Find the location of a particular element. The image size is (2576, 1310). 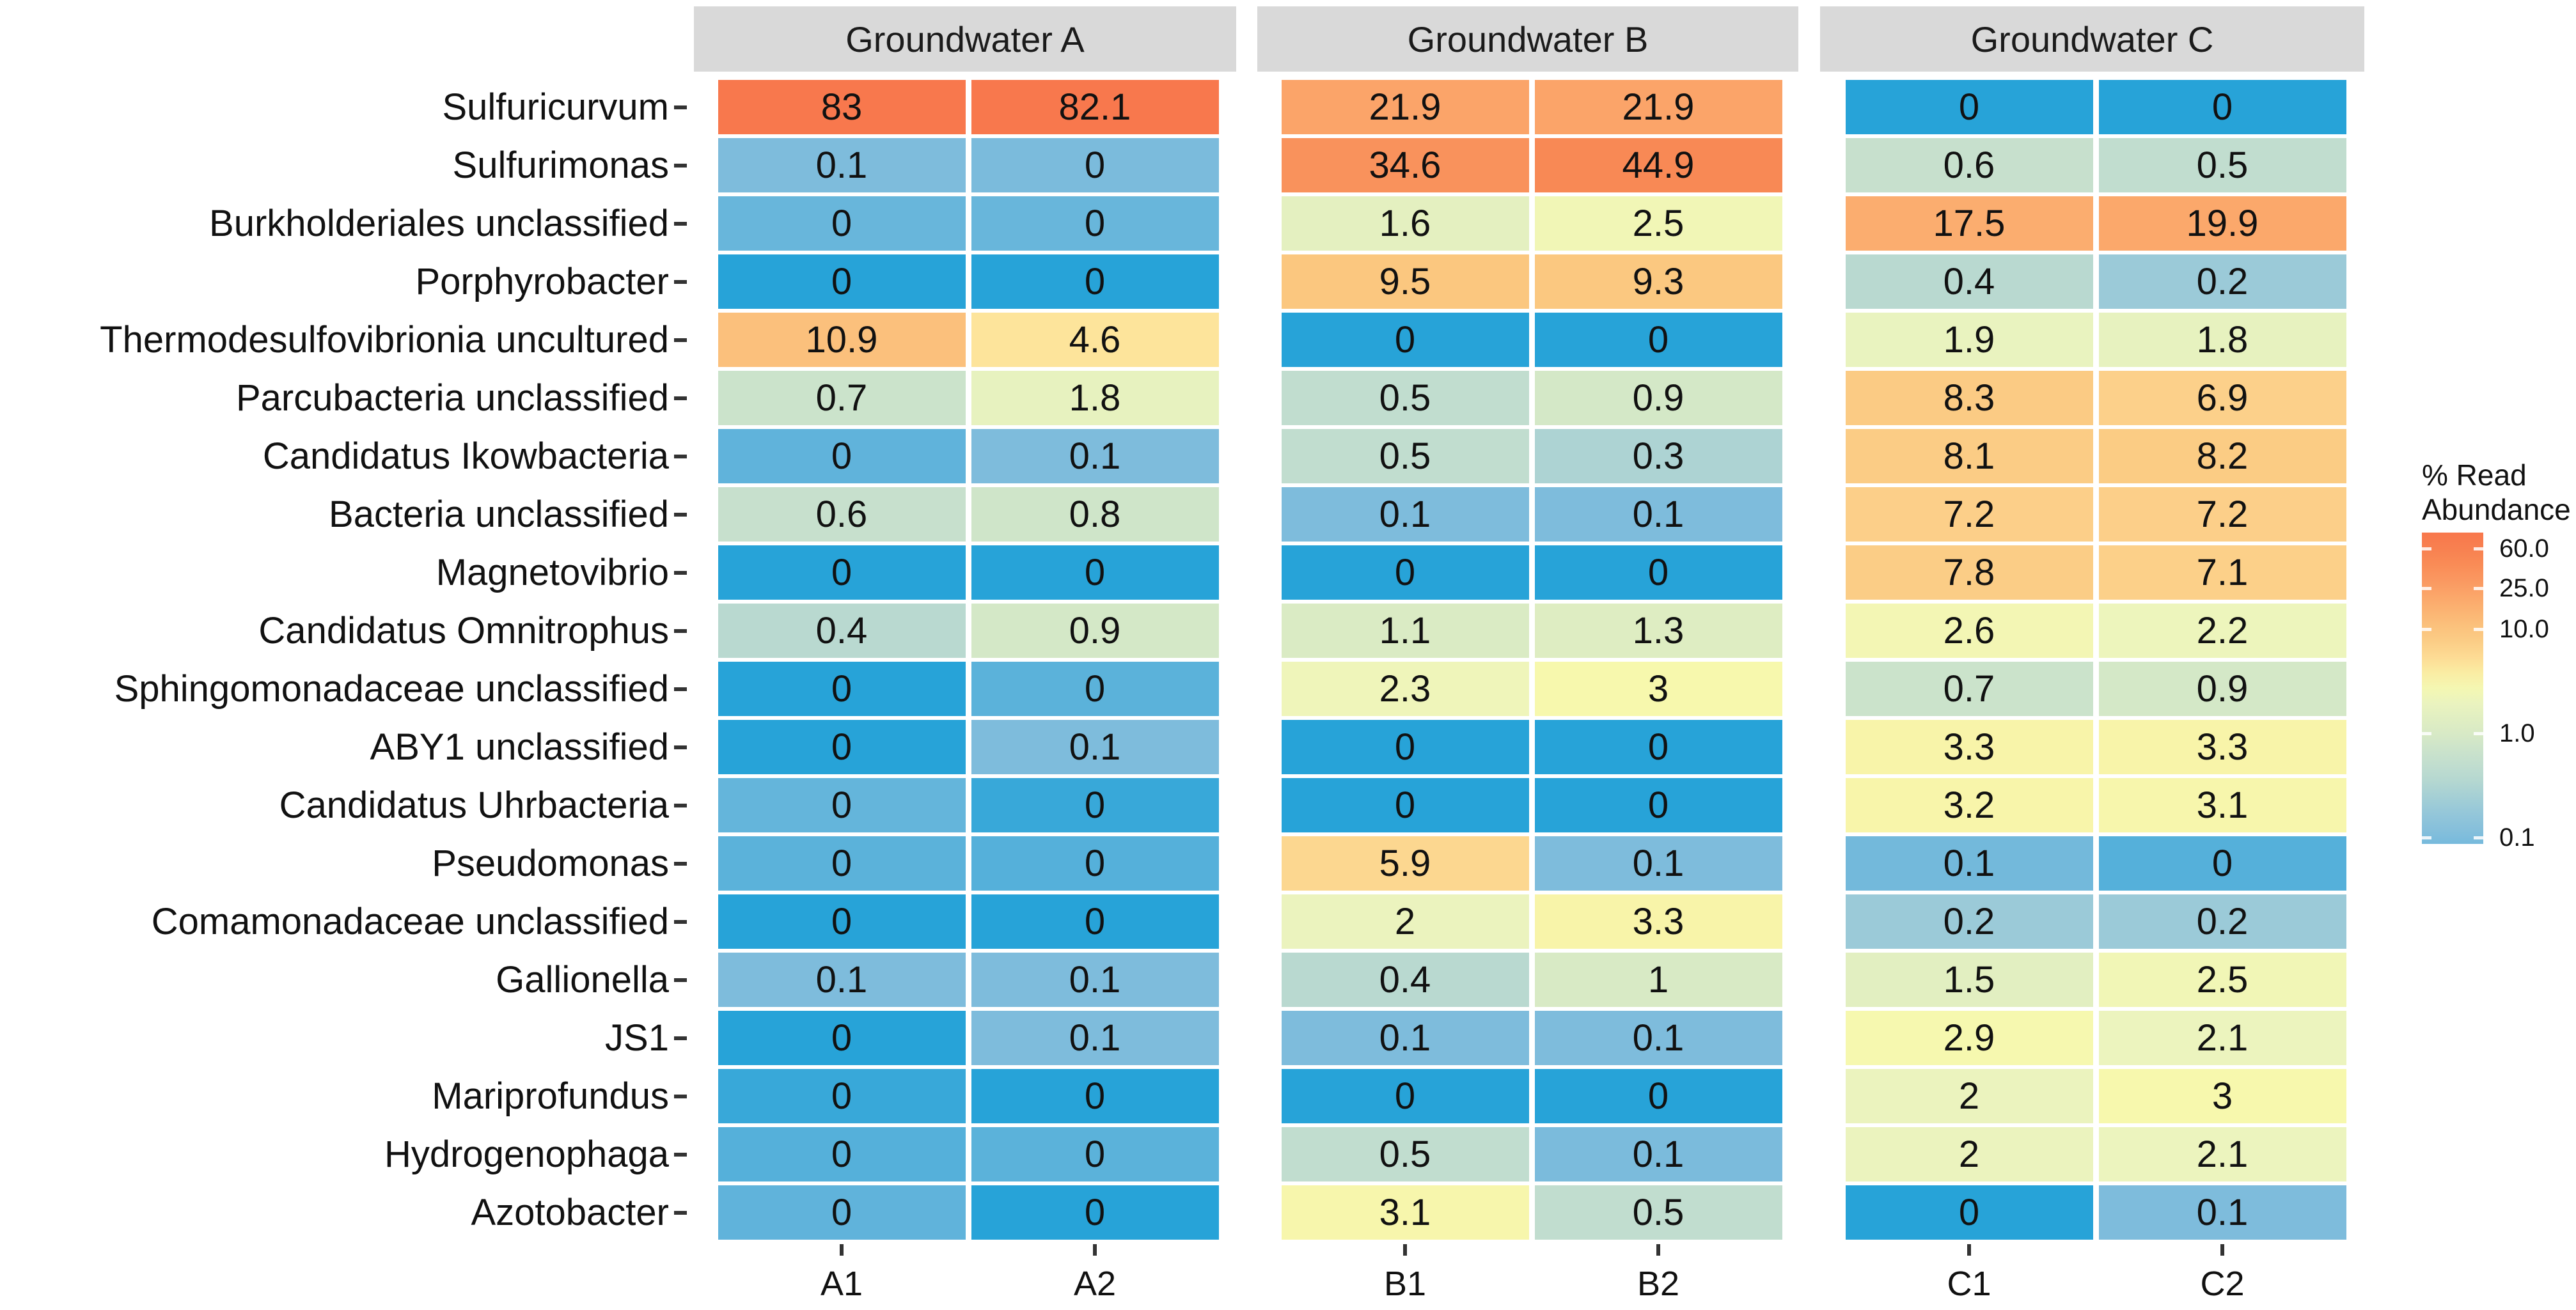

heatmap-cell: 9.5 is located at coordinates (1405, 281).